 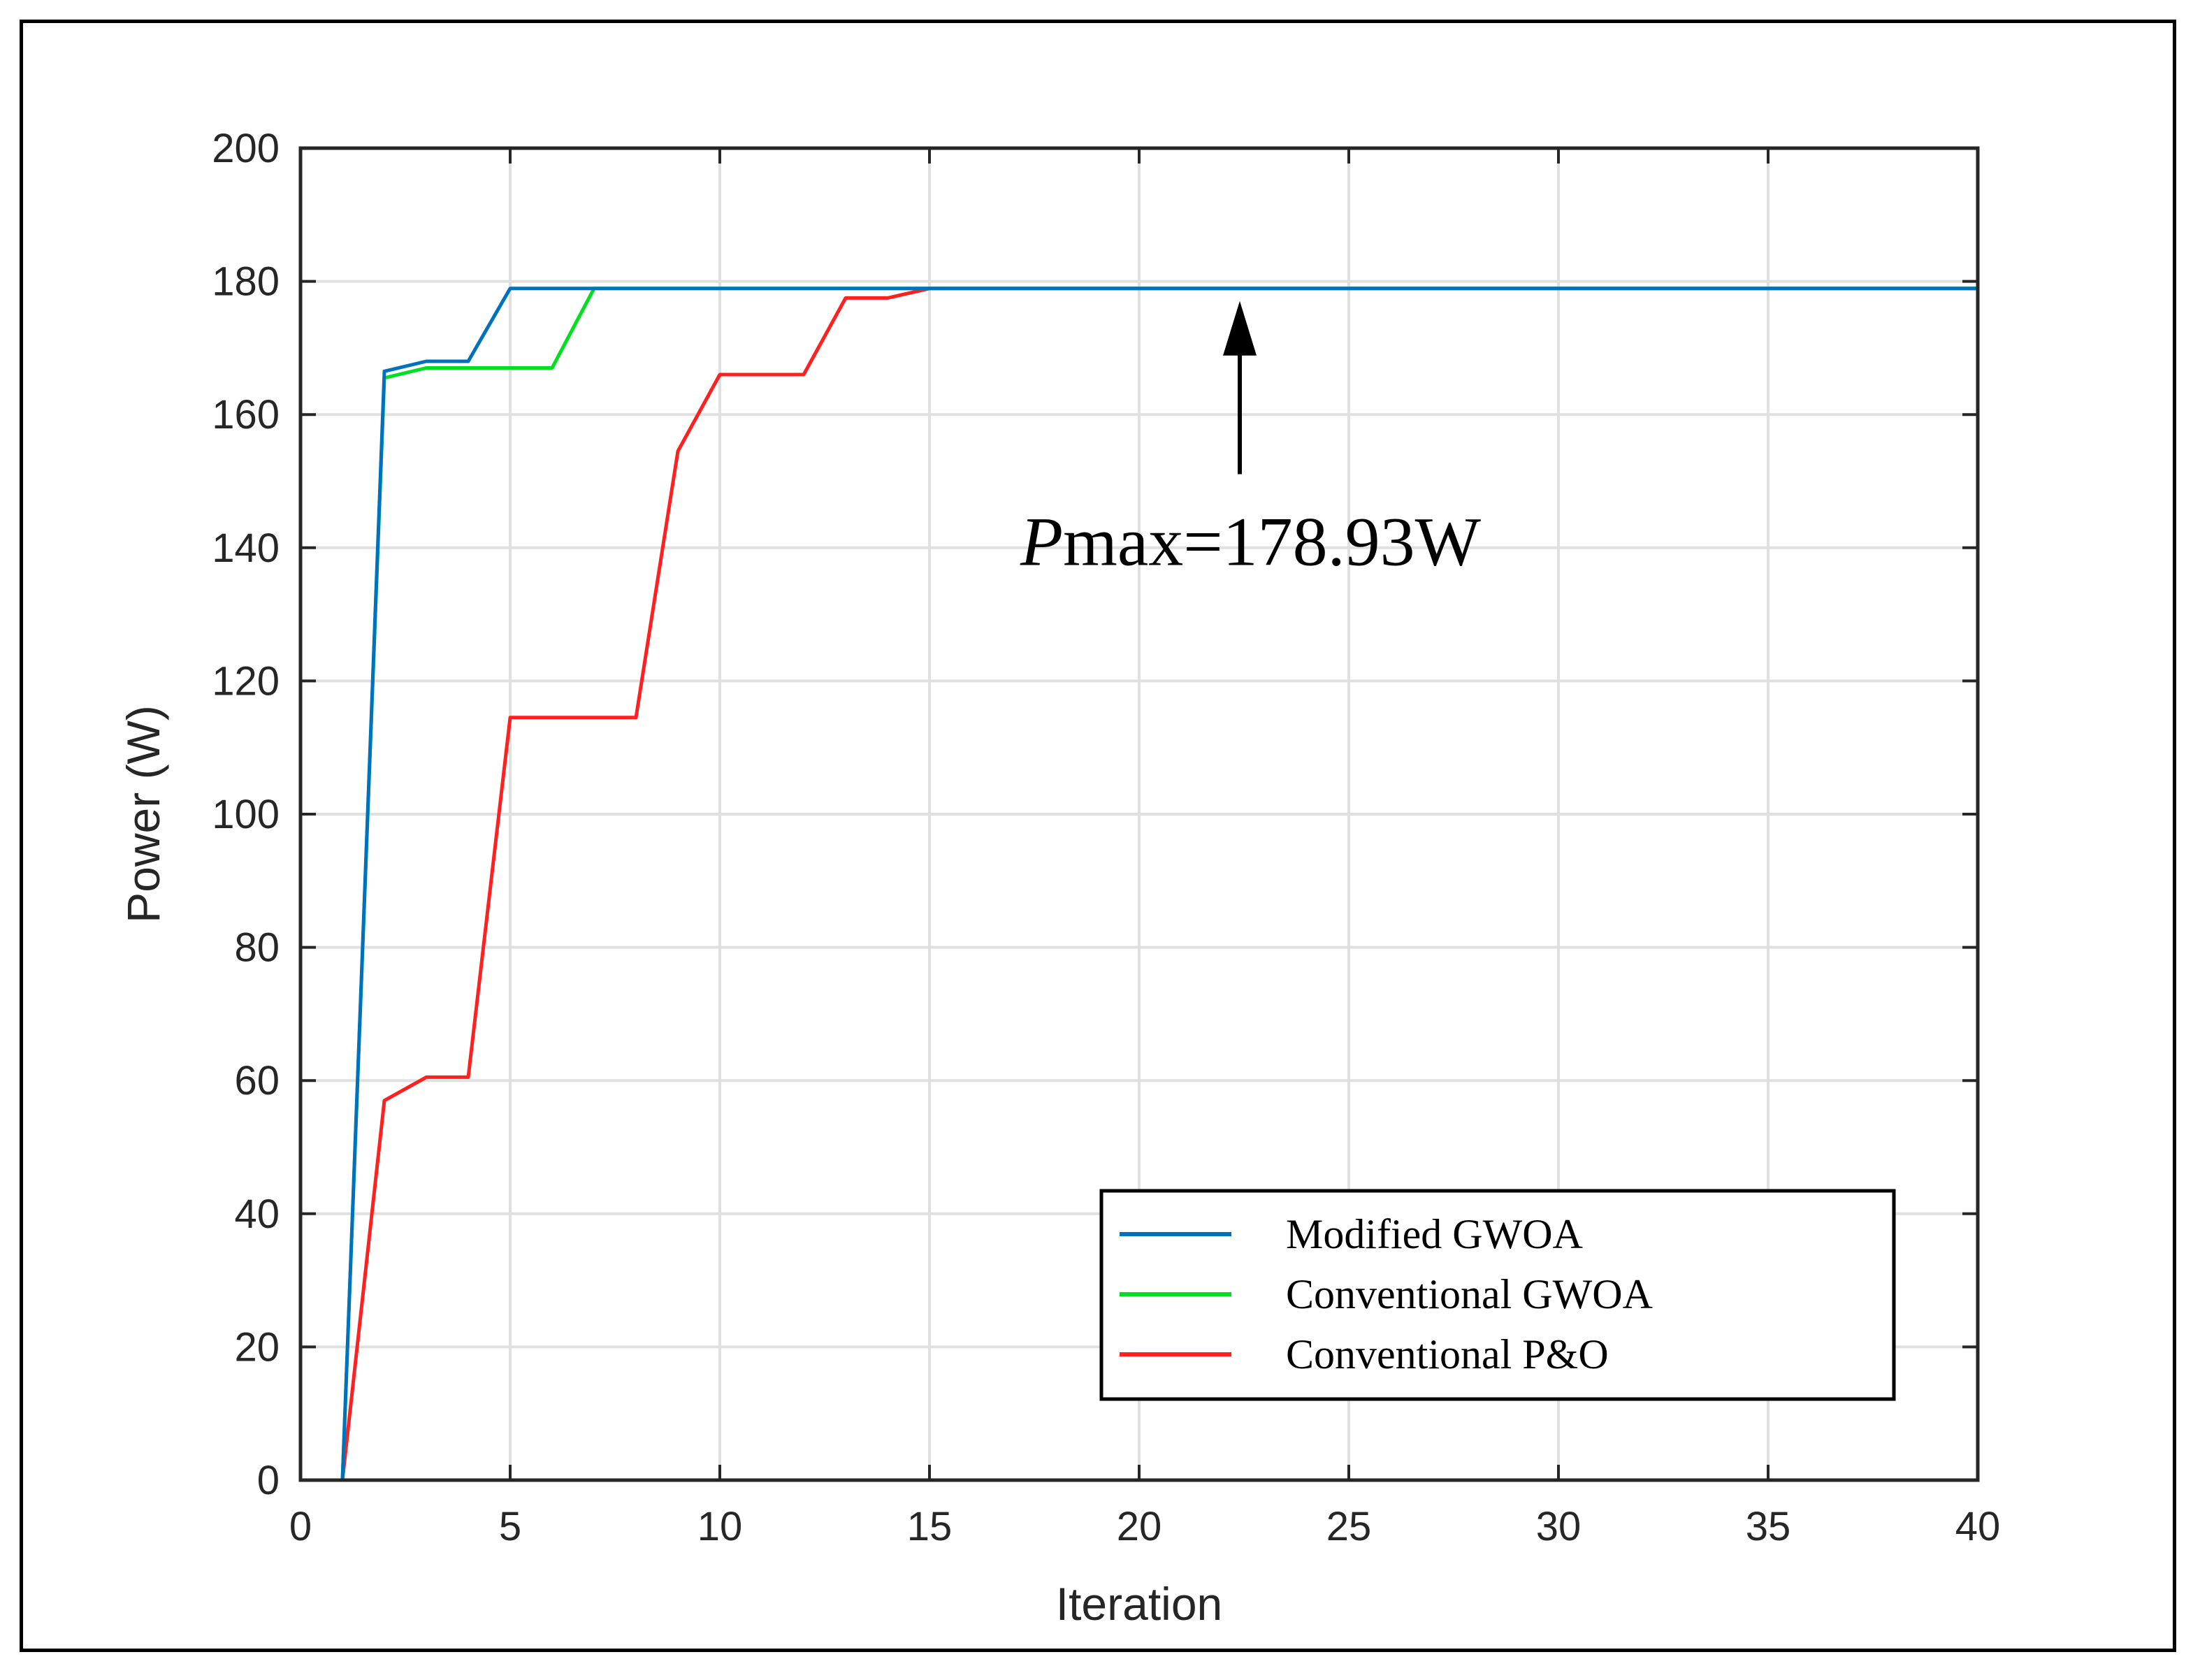 What do you see at coordinates (1448, 1354) in the screenshot?
I see `legend-label-2: Conventional P&O` at bounding box center [1448, 1354].